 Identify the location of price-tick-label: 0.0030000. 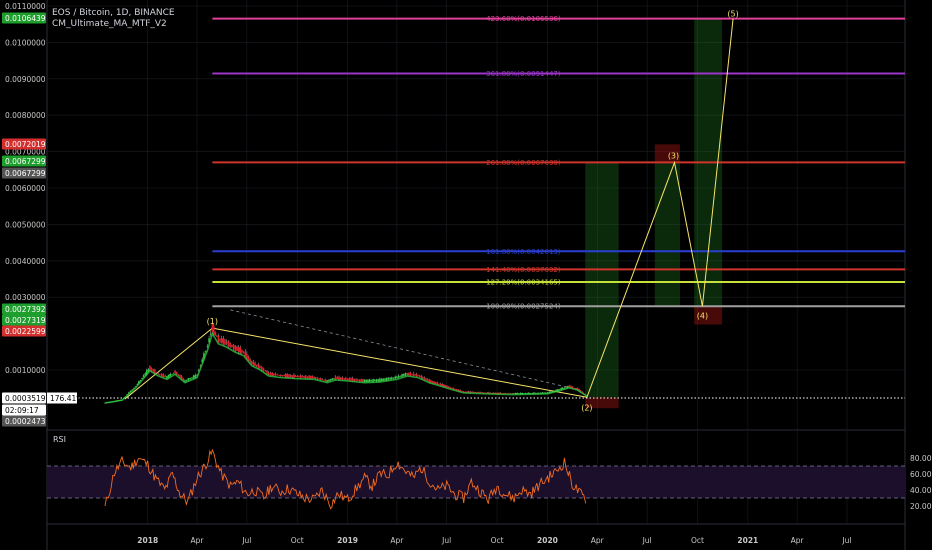
(25, 297).